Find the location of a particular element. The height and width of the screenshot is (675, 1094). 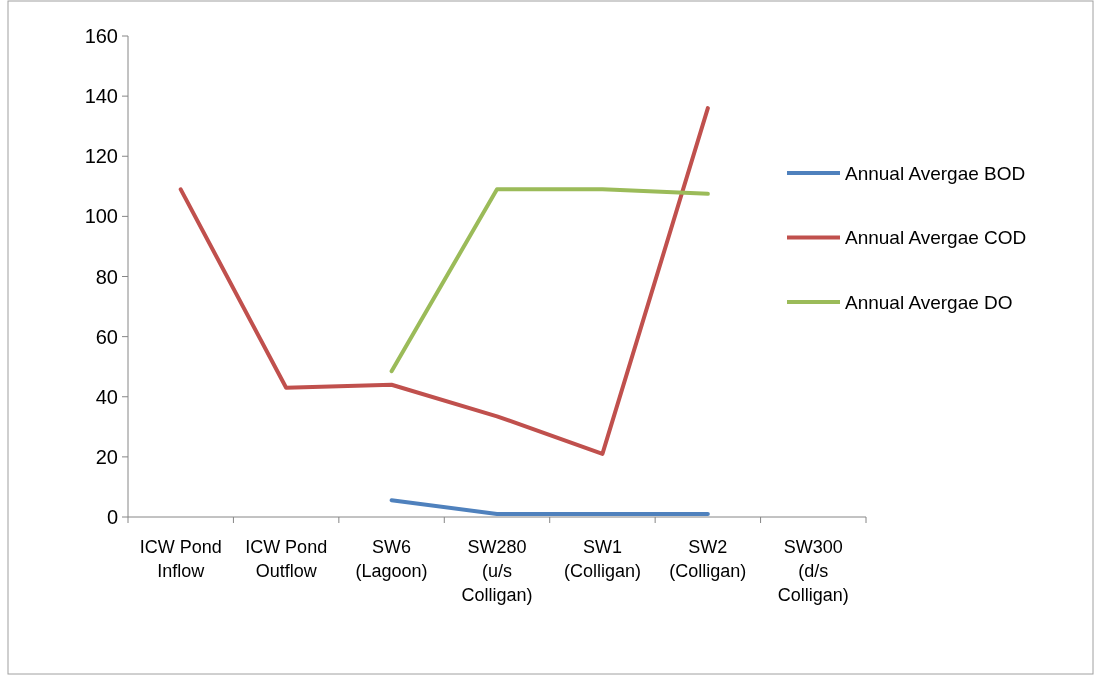

y-tick-label: 40 is located at coordinates (106, 396).